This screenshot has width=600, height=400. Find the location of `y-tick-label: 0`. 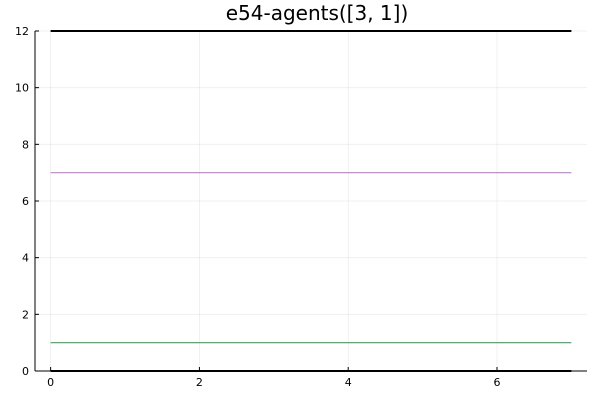

y-tick-label: 0 is located at coordinates (25, 371).